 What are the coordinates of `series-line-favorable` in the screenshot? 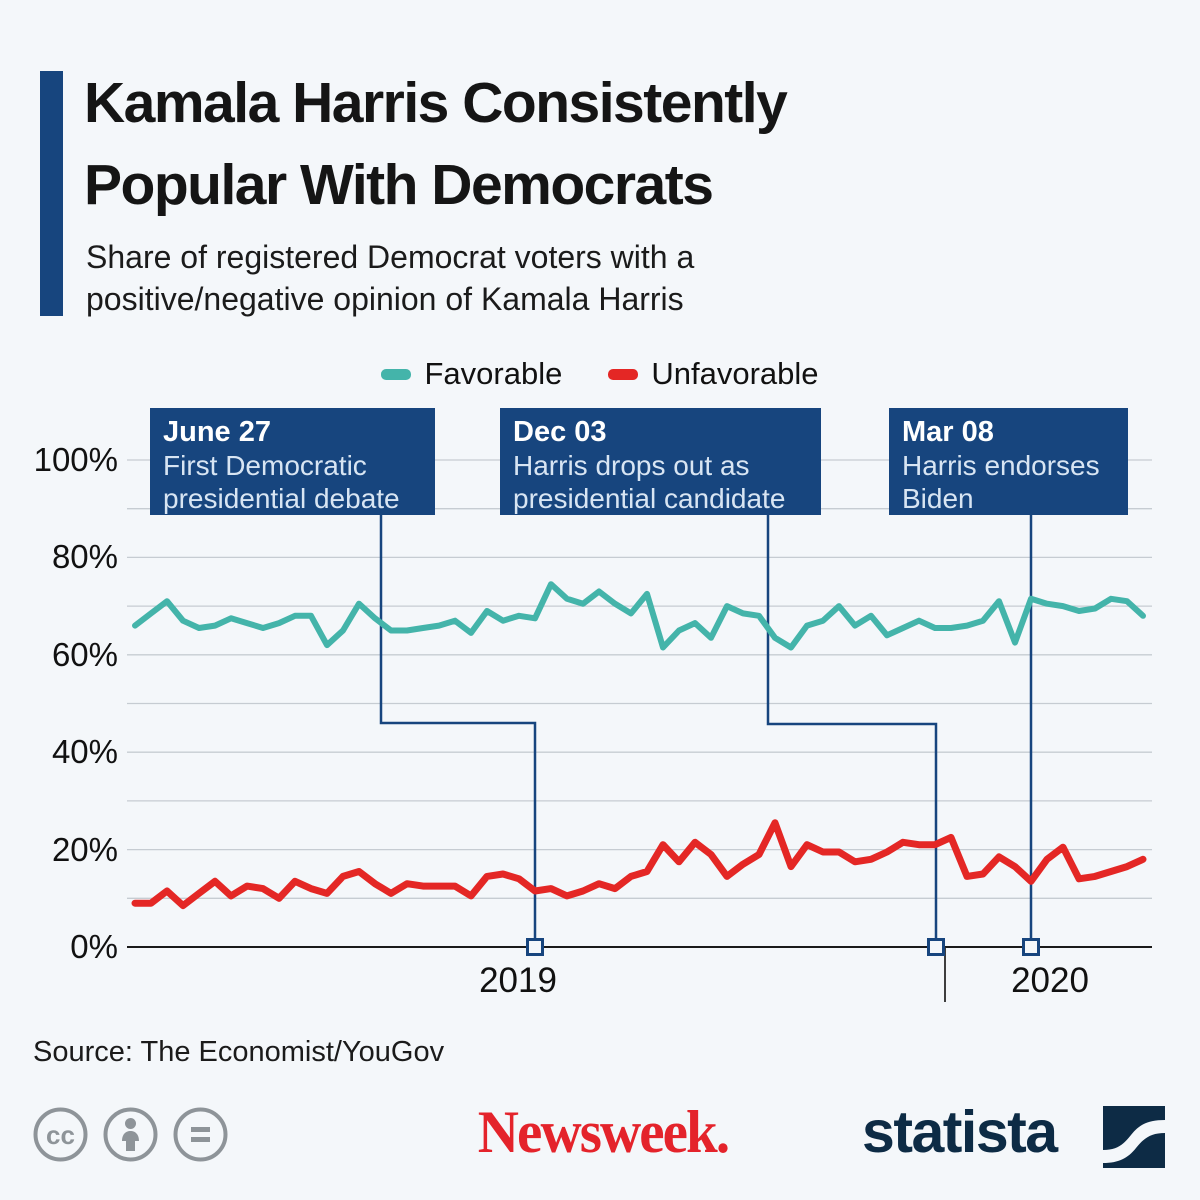 It's located at (639, 616).